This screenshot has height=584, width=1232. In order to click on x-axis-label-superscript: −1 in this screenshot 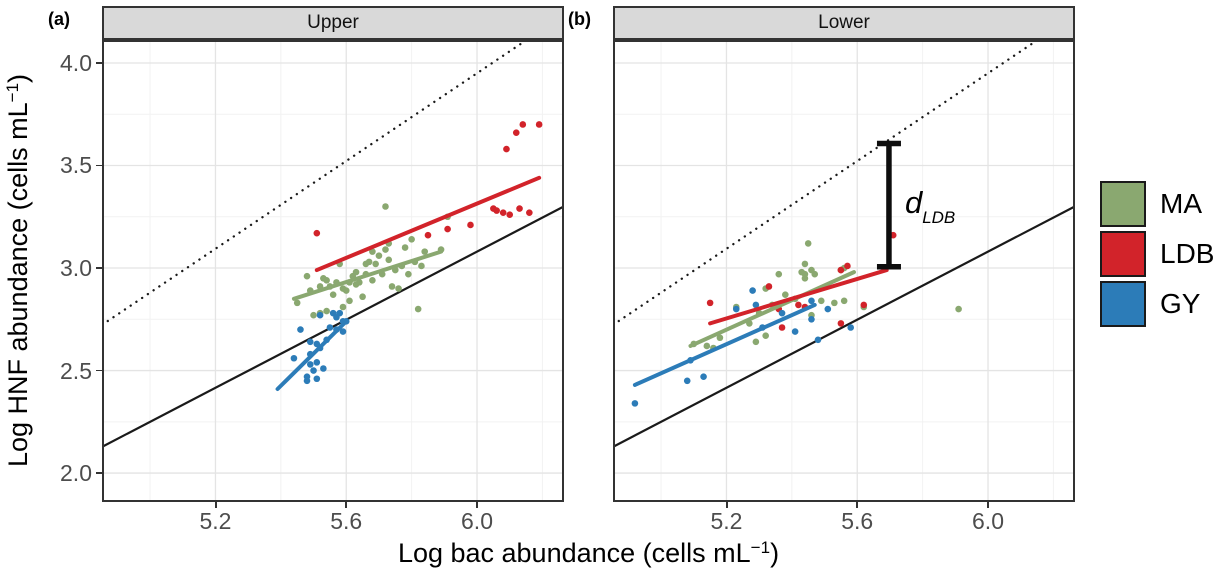, I will do `click(760, 547)`.